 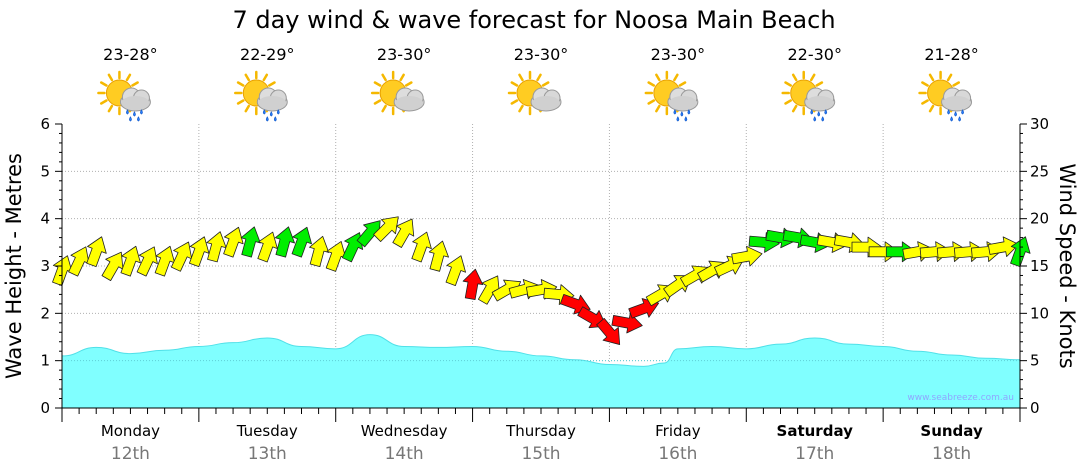 What do you see at coordinates (404, 454) in the screenshot?
I see `day-date-label: 14th` at bounding box center [404, 454].